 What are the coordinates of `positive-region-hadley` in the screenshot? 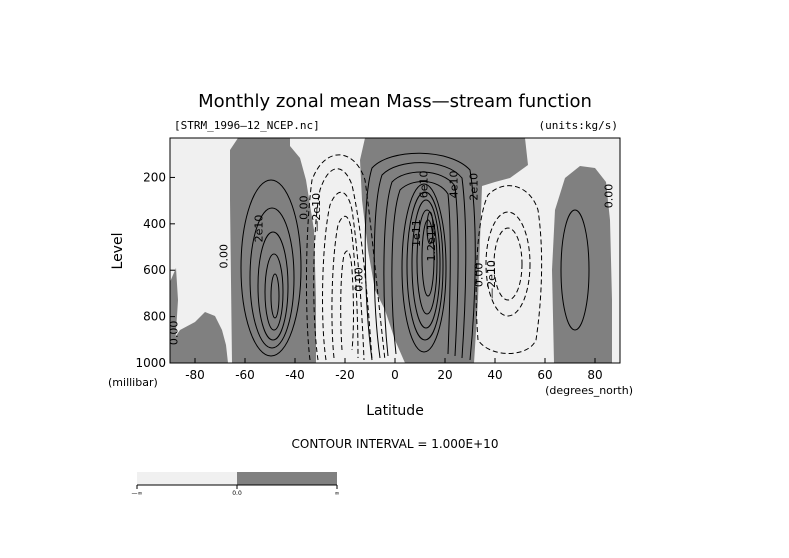 It's located at (444, 250).